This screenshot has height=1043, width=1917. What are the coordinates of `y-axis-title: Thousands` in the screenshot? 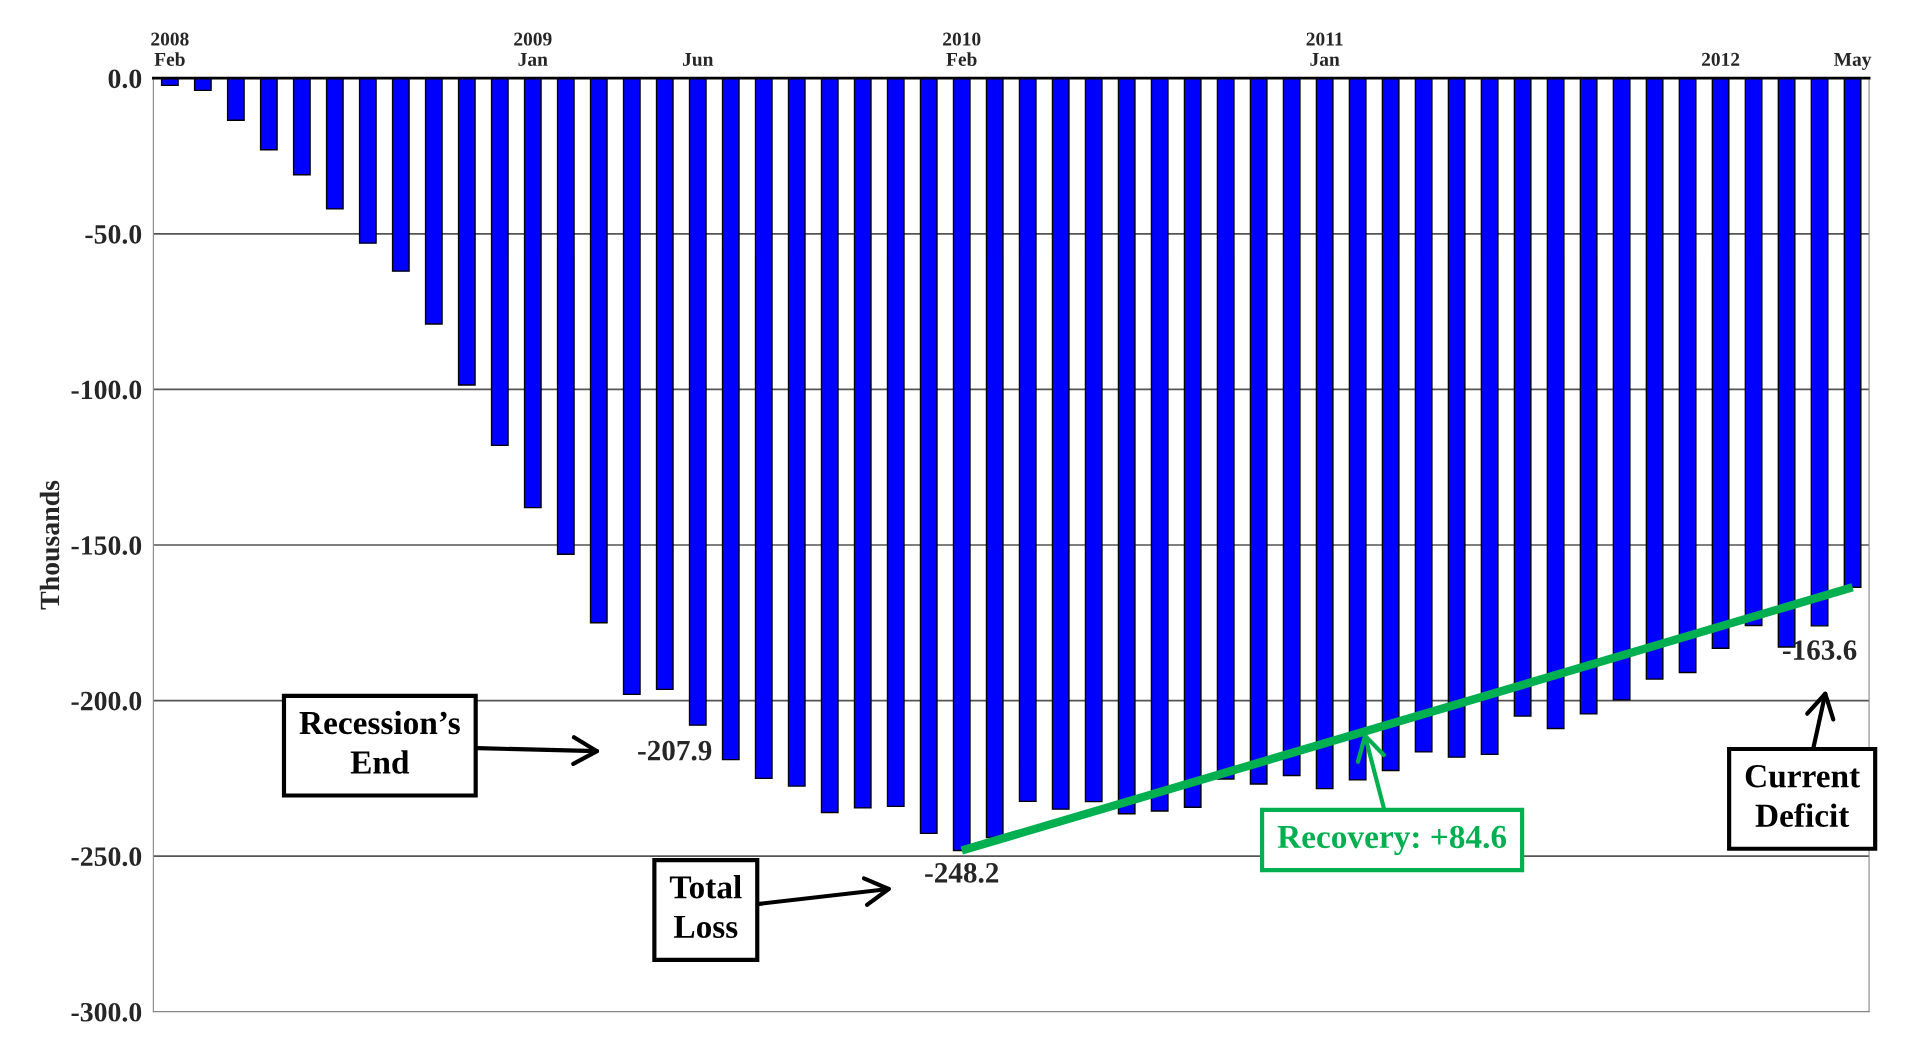 It's located at (49, 545).